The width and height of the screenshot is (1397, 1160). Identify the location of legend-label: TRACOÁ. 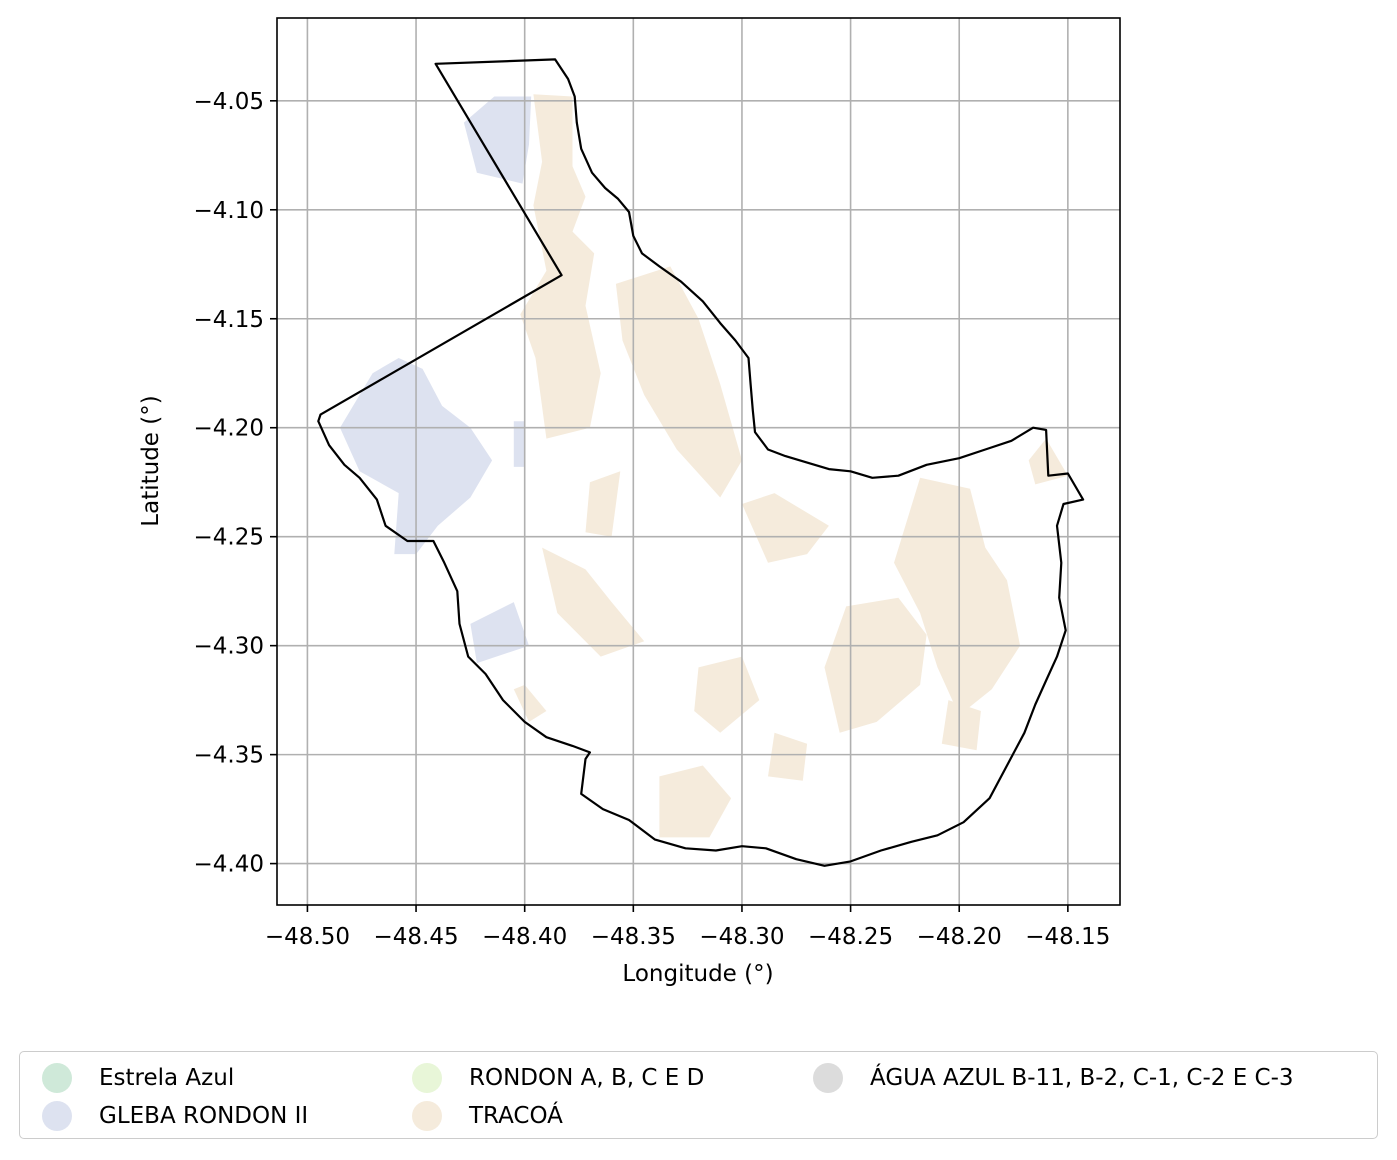
(516, 1116).